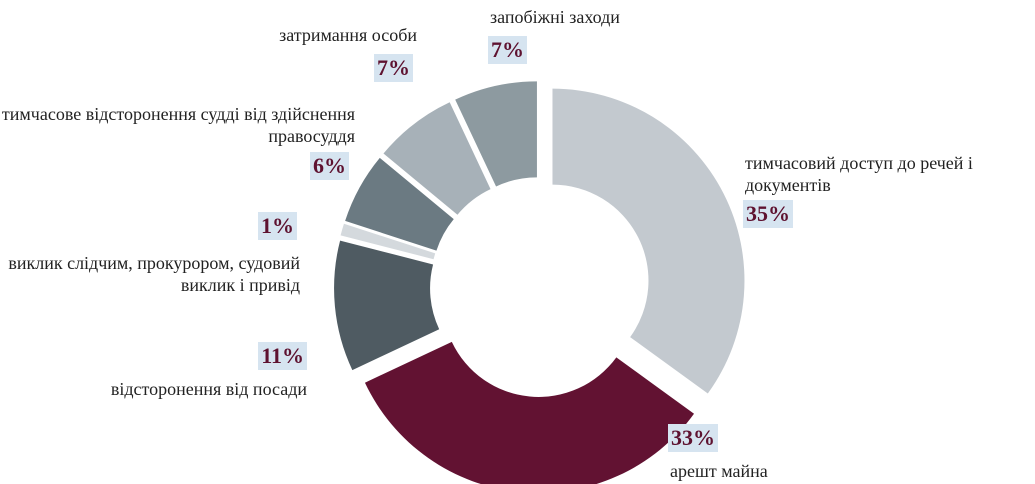  What do you see at coordinates (693, 438) in the screenshot?
I see `percent-label: 33%` at bounding box center [693, 438].